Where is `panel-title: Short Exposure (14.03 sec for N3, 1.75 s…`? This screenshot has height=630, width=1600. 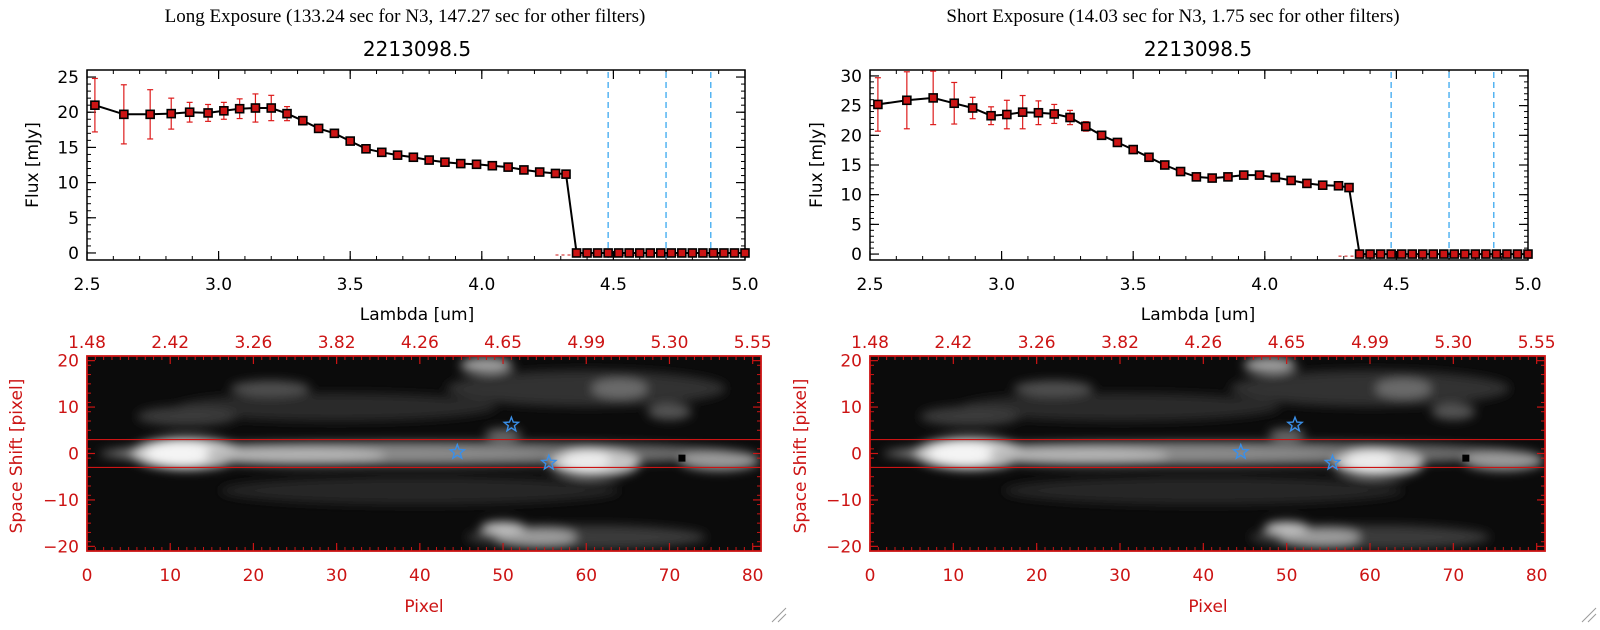
panel-title: Short Exposure (14.03 sec for N3, 1.75 s… is located at coordinates (1172, 16).